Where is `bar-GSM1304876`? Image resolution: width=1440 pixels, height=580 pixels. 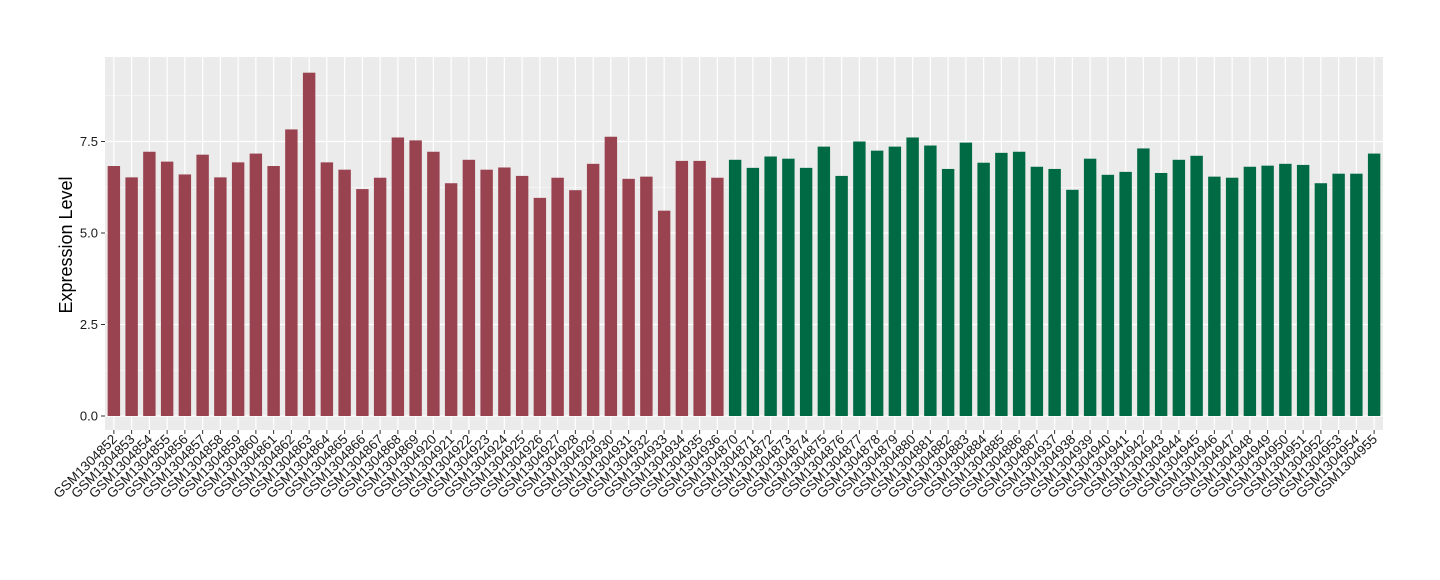
bar-GSM1304876 is located at coordinates (841, 295).